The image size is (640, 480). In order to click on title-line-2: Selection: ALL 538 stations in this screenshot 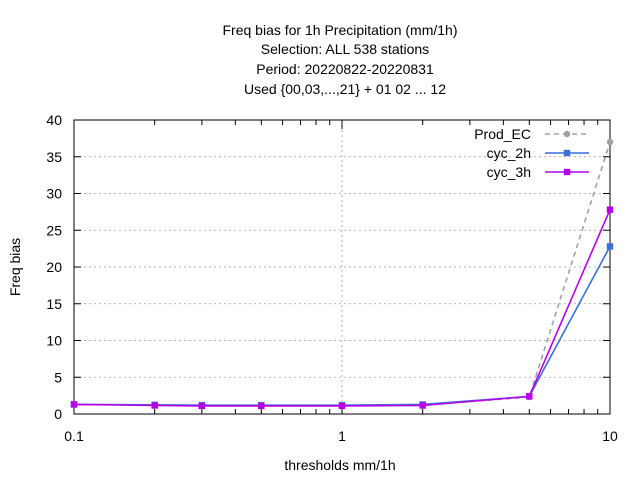, I will do `click(345, 49)`.